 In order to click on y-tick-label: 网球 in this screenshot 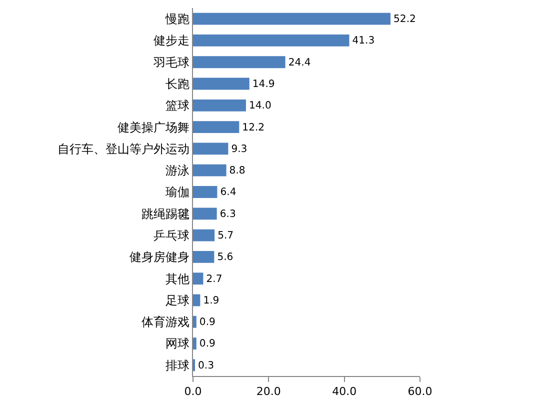, I will do `click(178, 343)`.